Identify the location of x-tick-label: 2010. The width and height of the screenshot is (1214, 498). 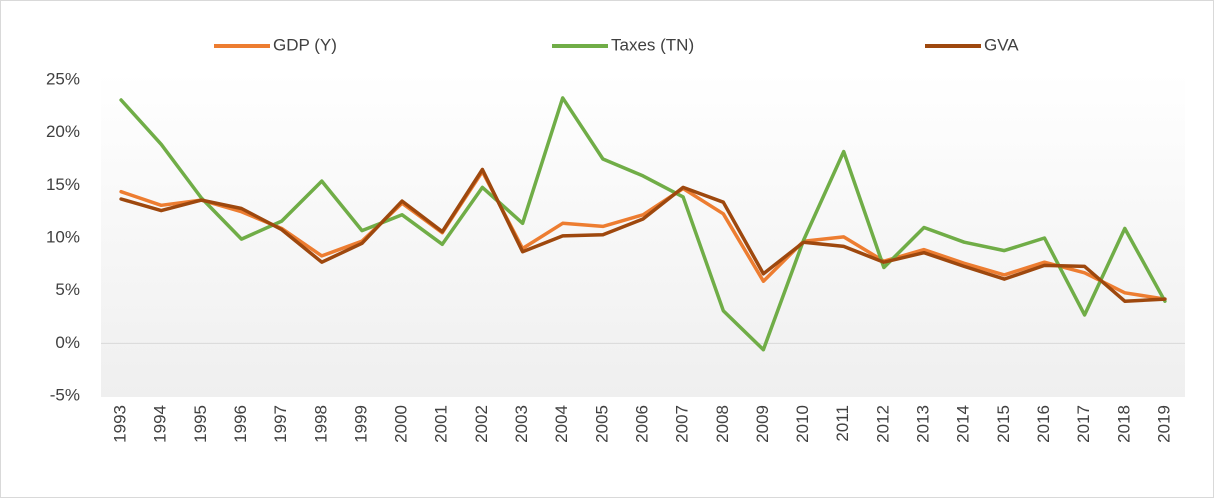
(802, 424).